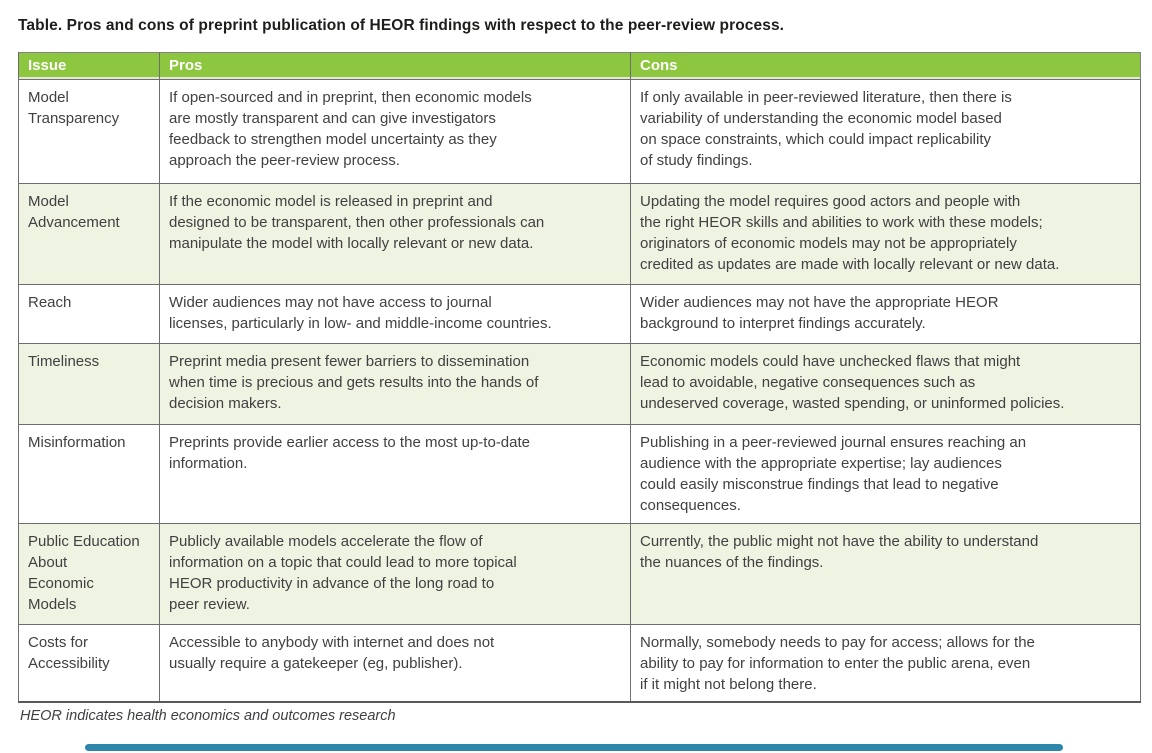  What do you see at coordinates (89, 574) in the screenshot?
I see `issue-cell: Public Education About Economic Models` at bounding box center [89, 574].